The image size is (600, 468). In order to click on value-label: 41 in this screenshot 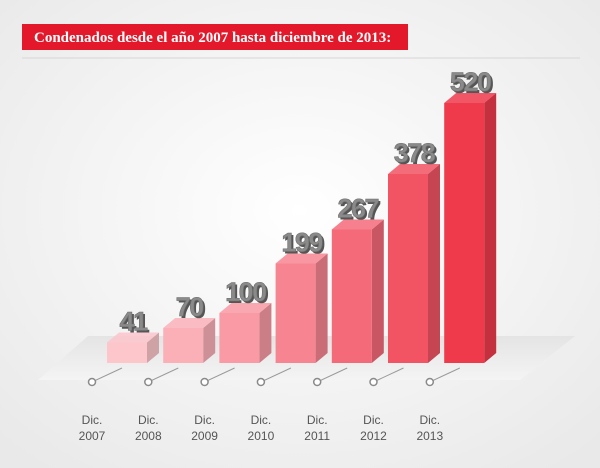, I will do `click(133, 322)`.